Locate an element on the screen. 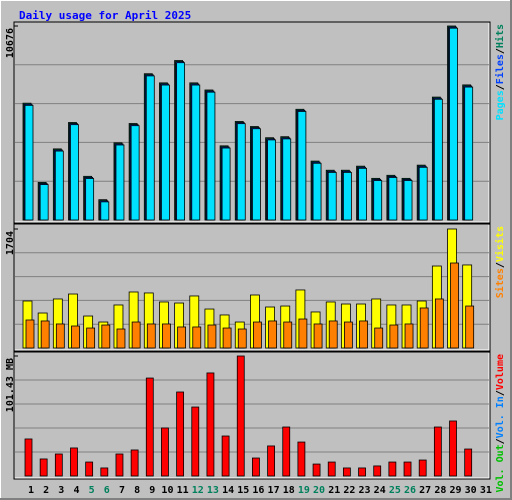 The width and height of the screenshot is (512, 500). legend: Sites/Visits is located at coordinates (500, 262).